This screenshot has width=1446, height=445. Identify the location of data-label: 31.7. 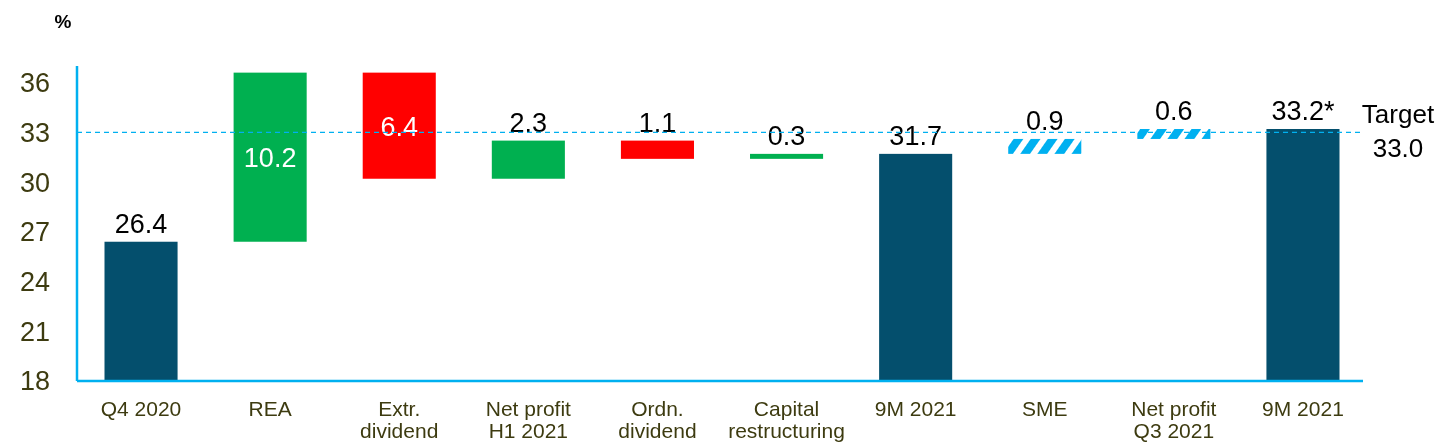
(915, 135).